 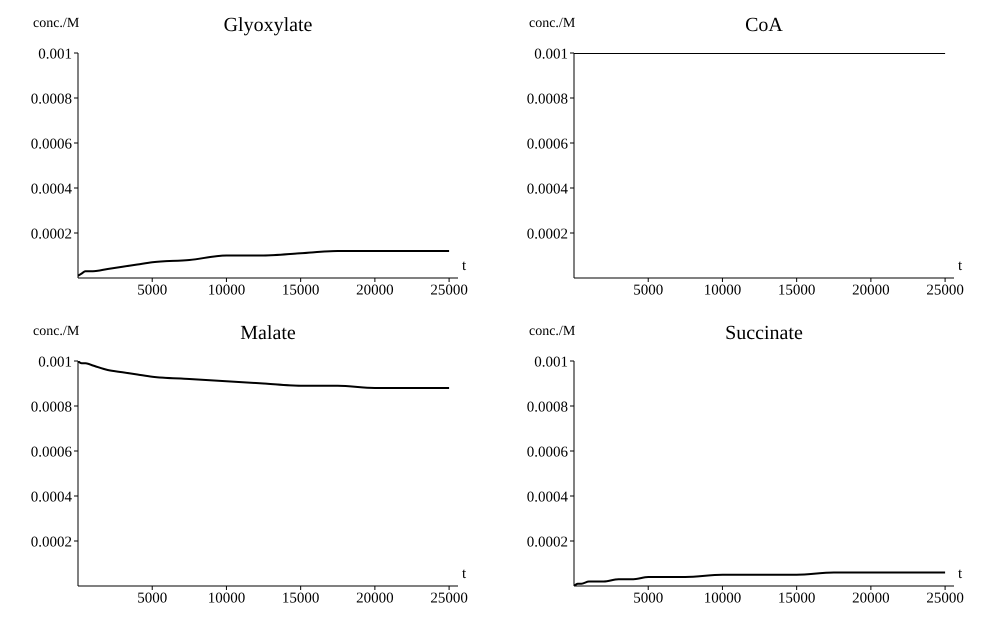 I want to click on chart-title: CoA, so click(x=764, y=25).